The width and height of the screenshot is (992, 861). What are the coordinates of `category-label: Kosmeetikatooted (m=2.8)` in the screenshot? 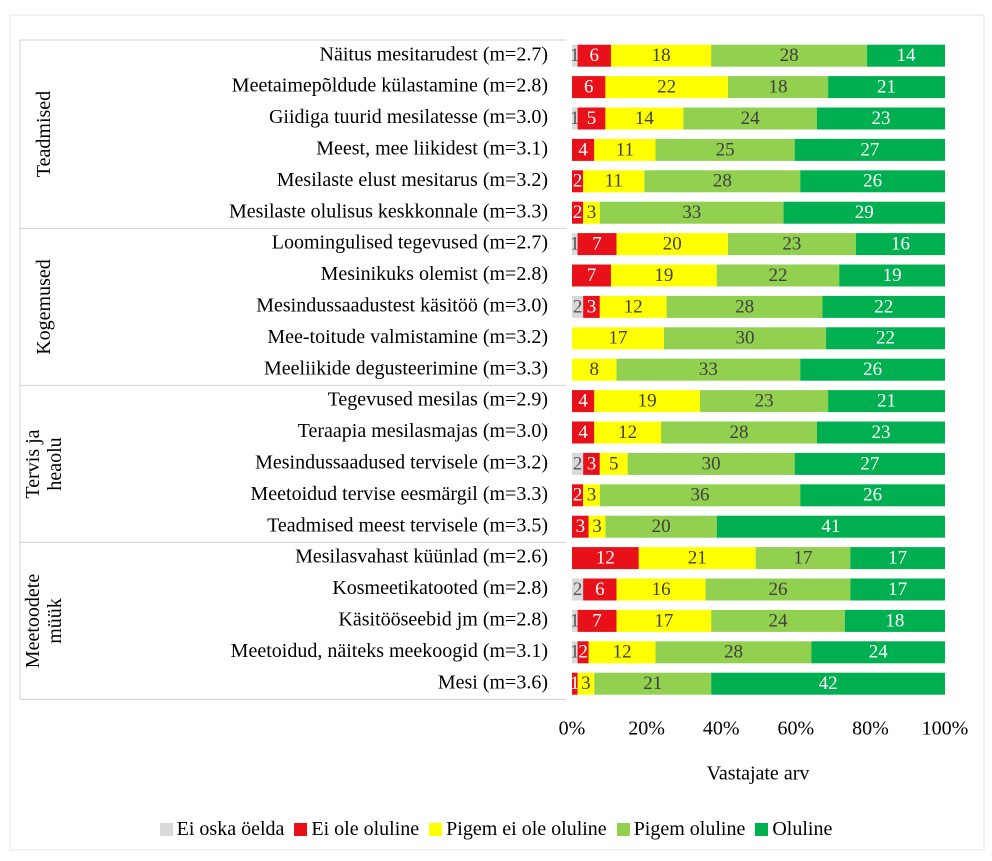 It's located at (440, 588).